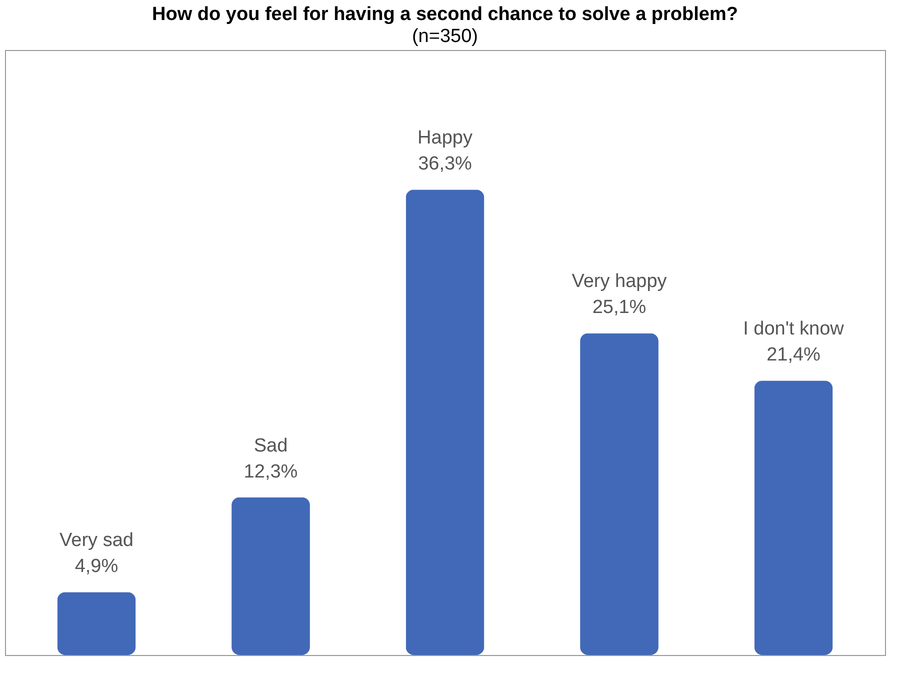  I want to click on data-label: 21,4%, so click(793, 355).